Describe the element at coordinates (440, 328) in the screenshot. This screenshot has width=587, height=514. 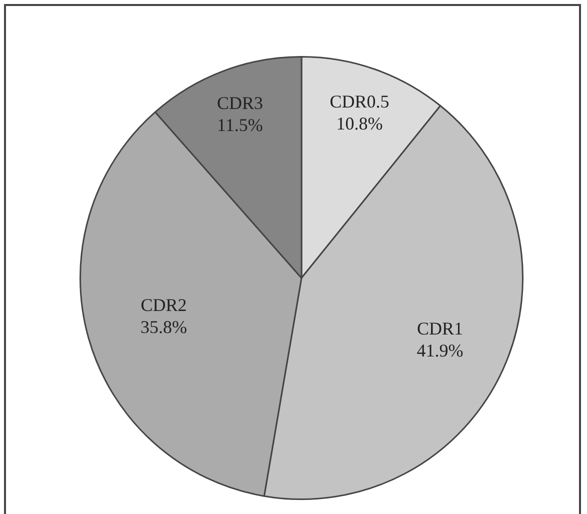
I see `slice-label: CDR1` at that location.